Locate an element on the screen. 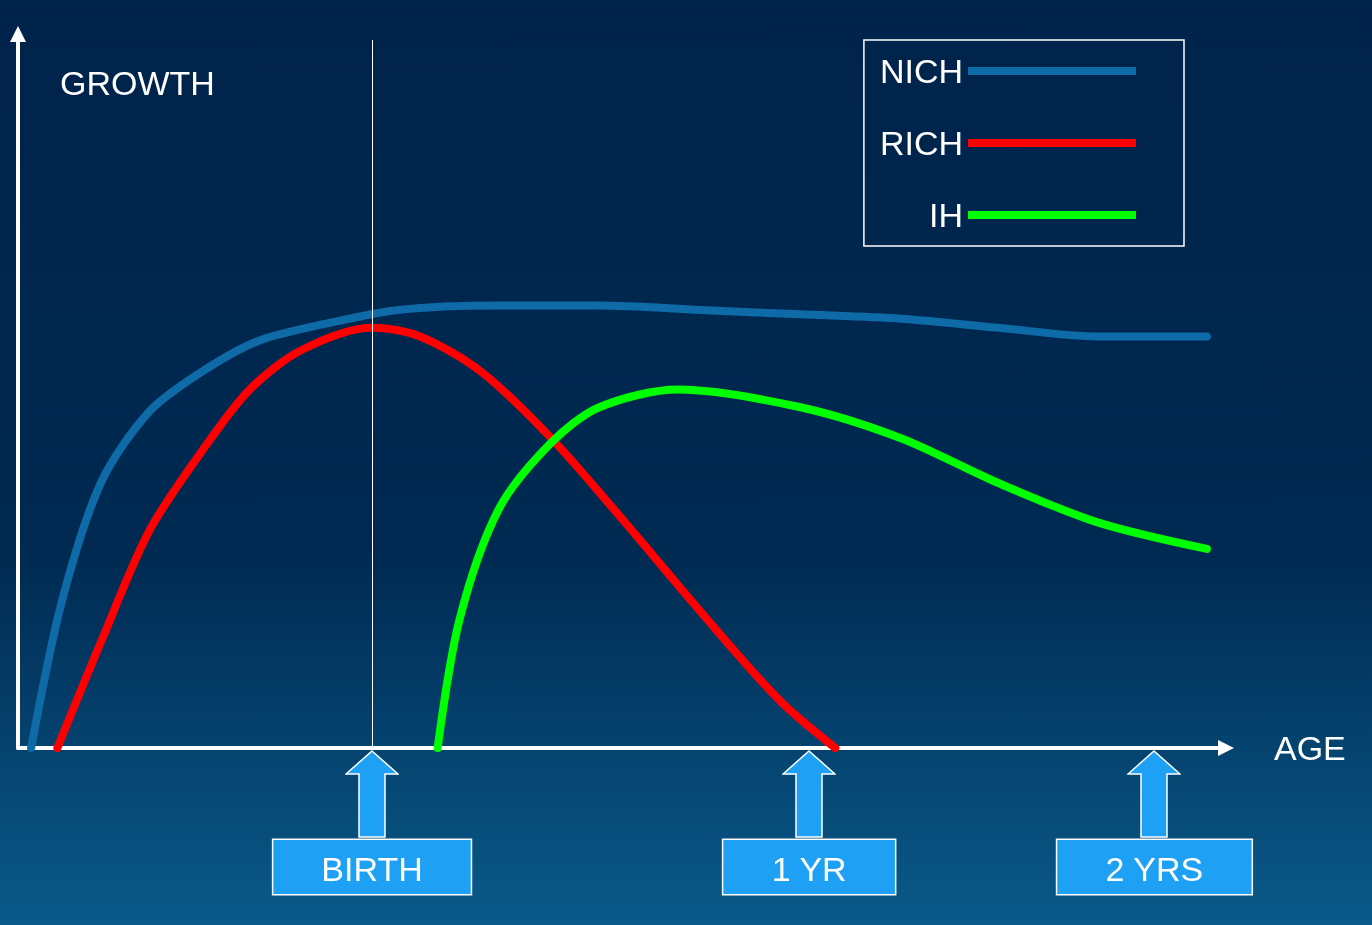 Image resolution: width=1372 pixels, height=925 pixels. legend-label: IH is located at coordinates (946, 215).